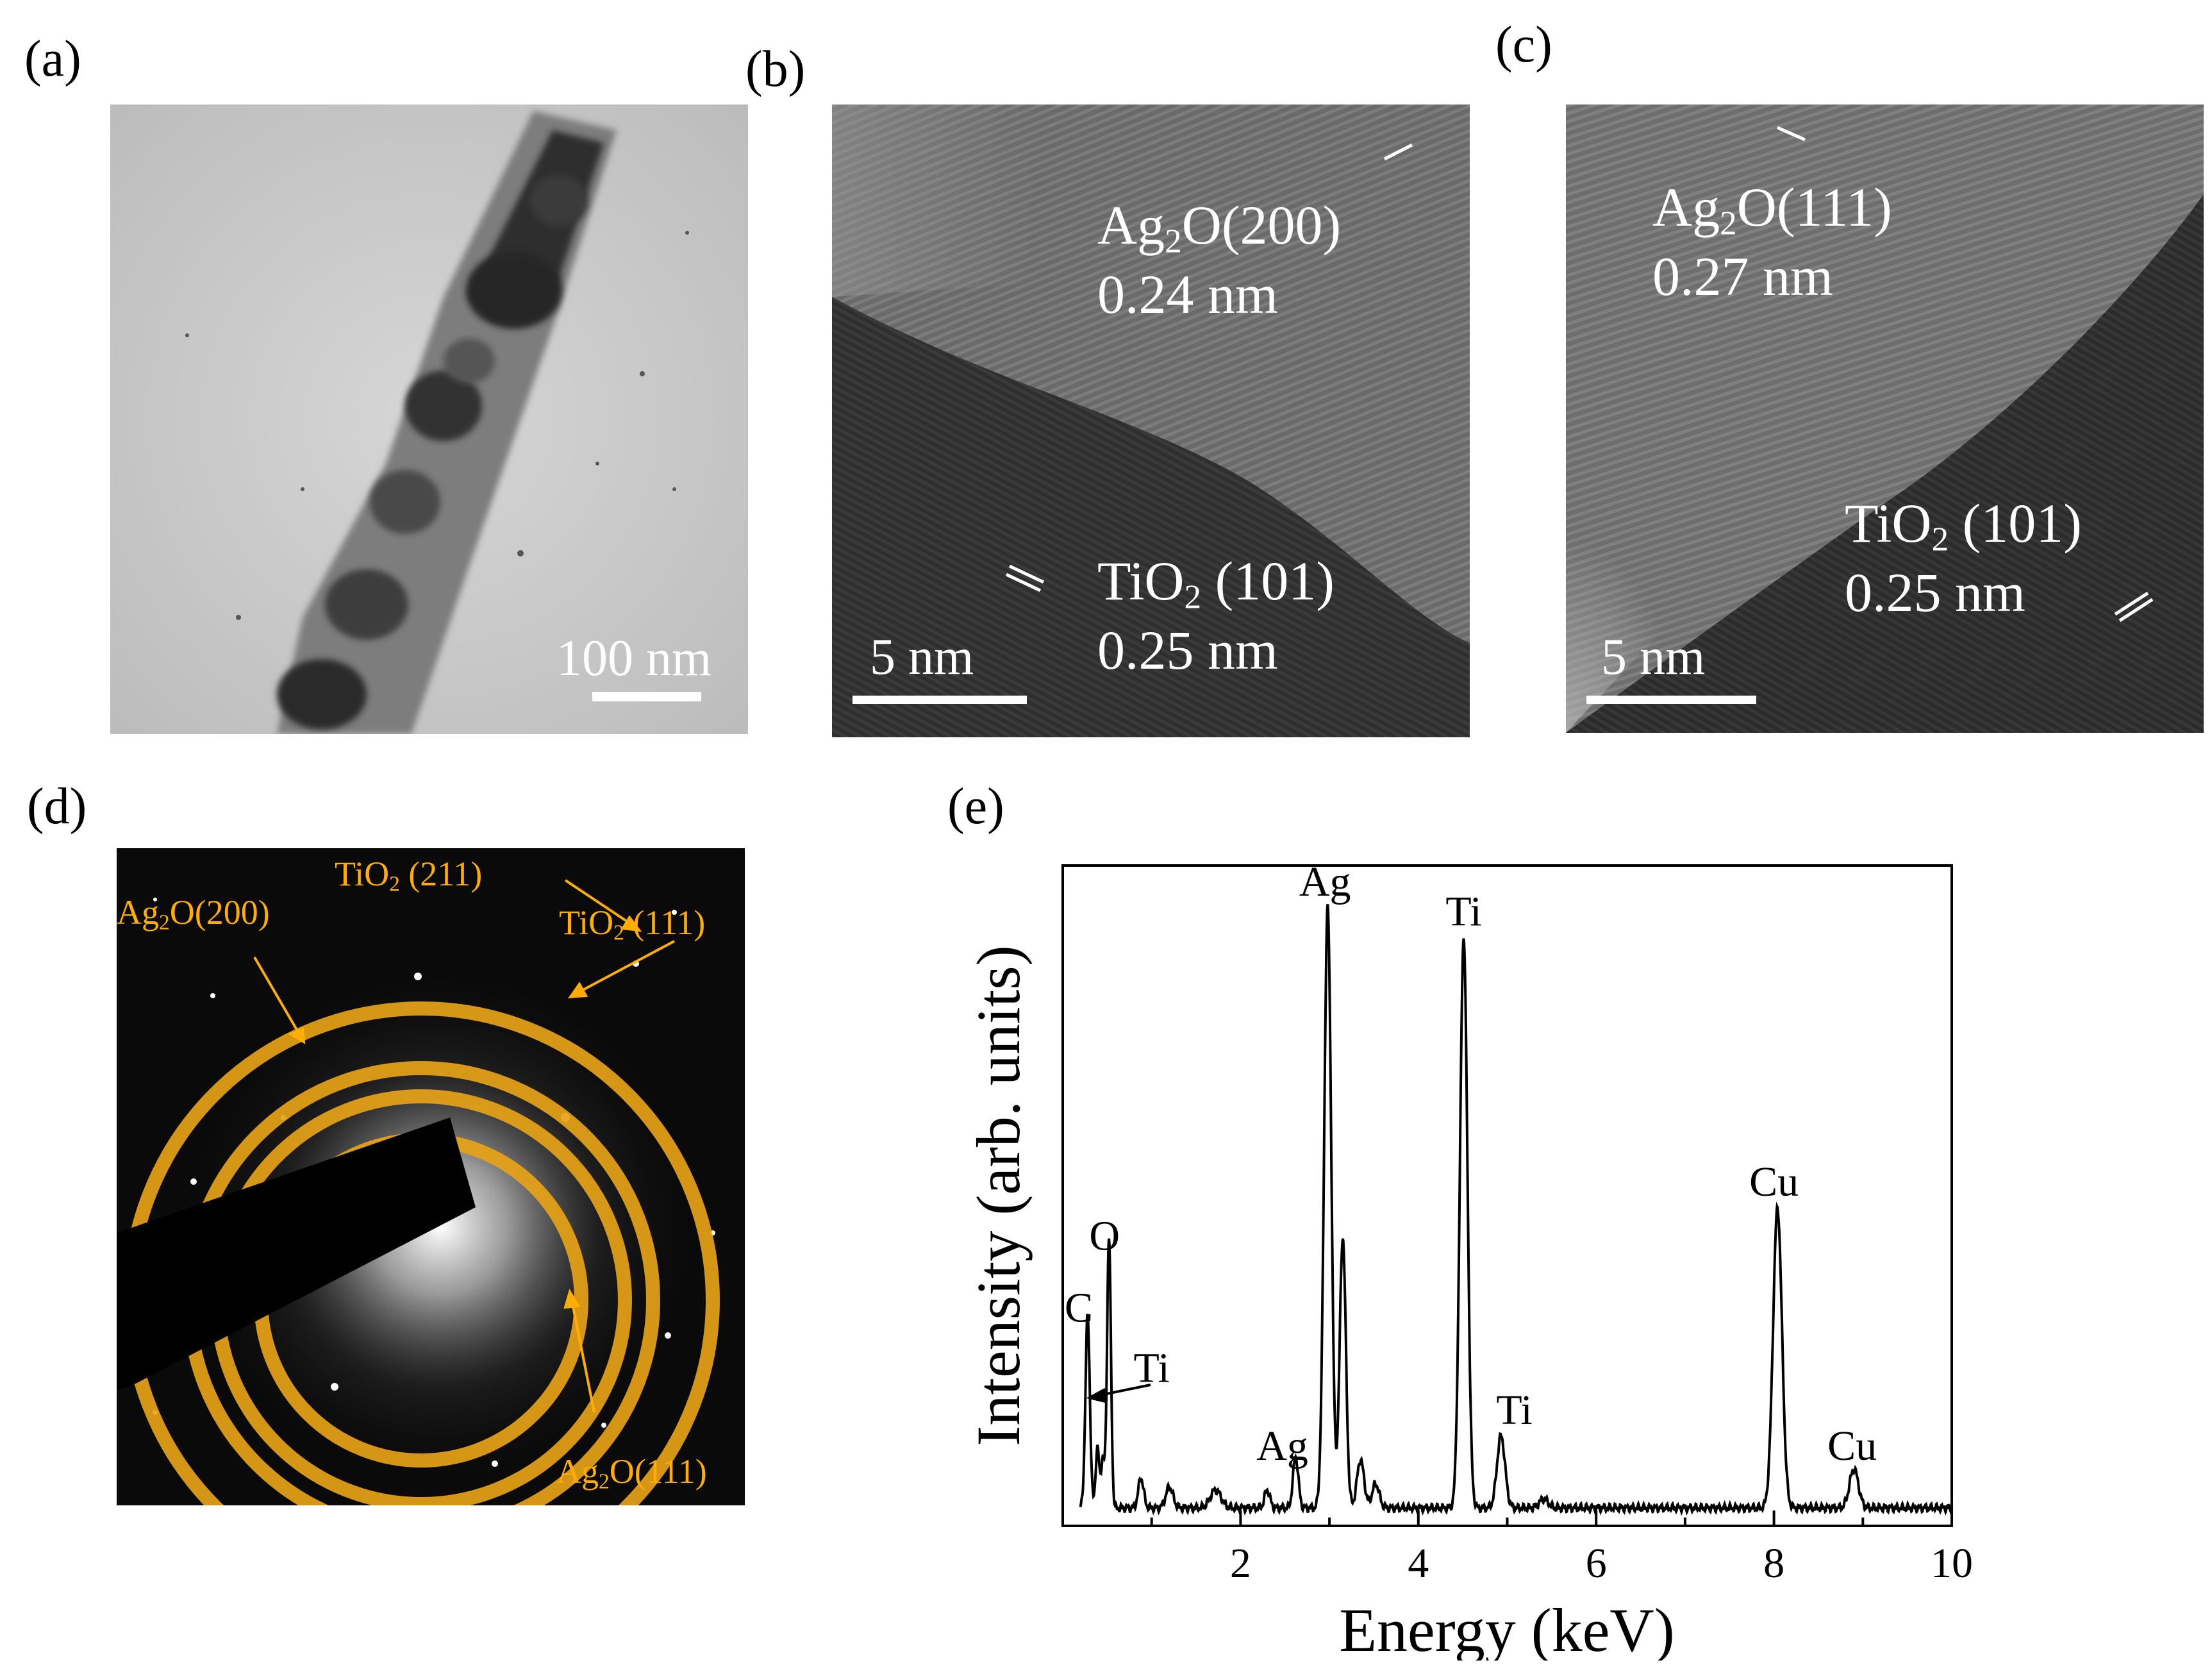  What do you see at coordinates (1524, 45) in the screenshot?
I see `panel-label-c: (c)` at bounding box center [1524, 45].